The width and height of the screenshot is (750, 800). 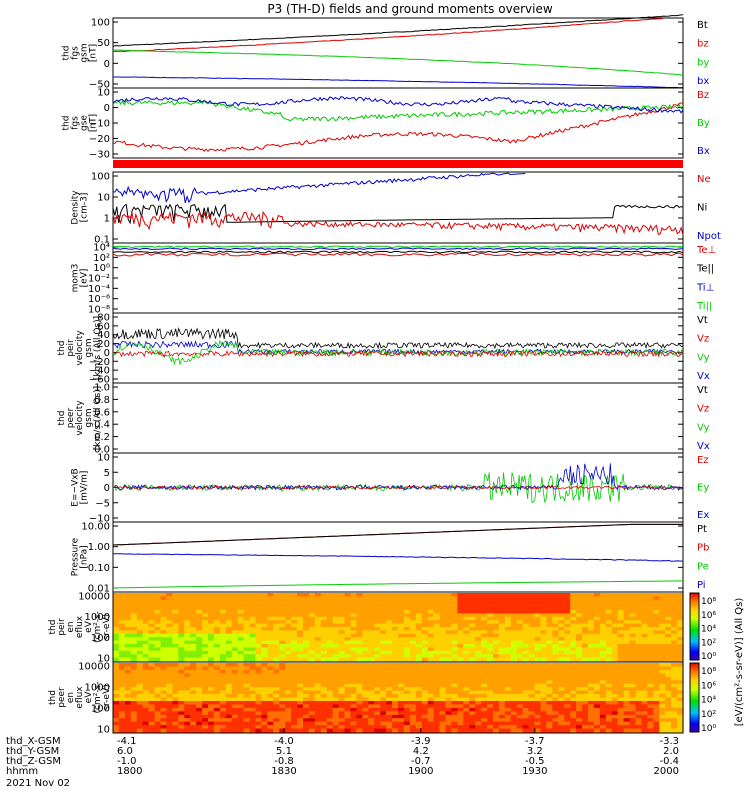 What do you see at coordinates (99, 380) in the screenshot?
I see `y-tick-label: −60` at bounding box center [99, 380].